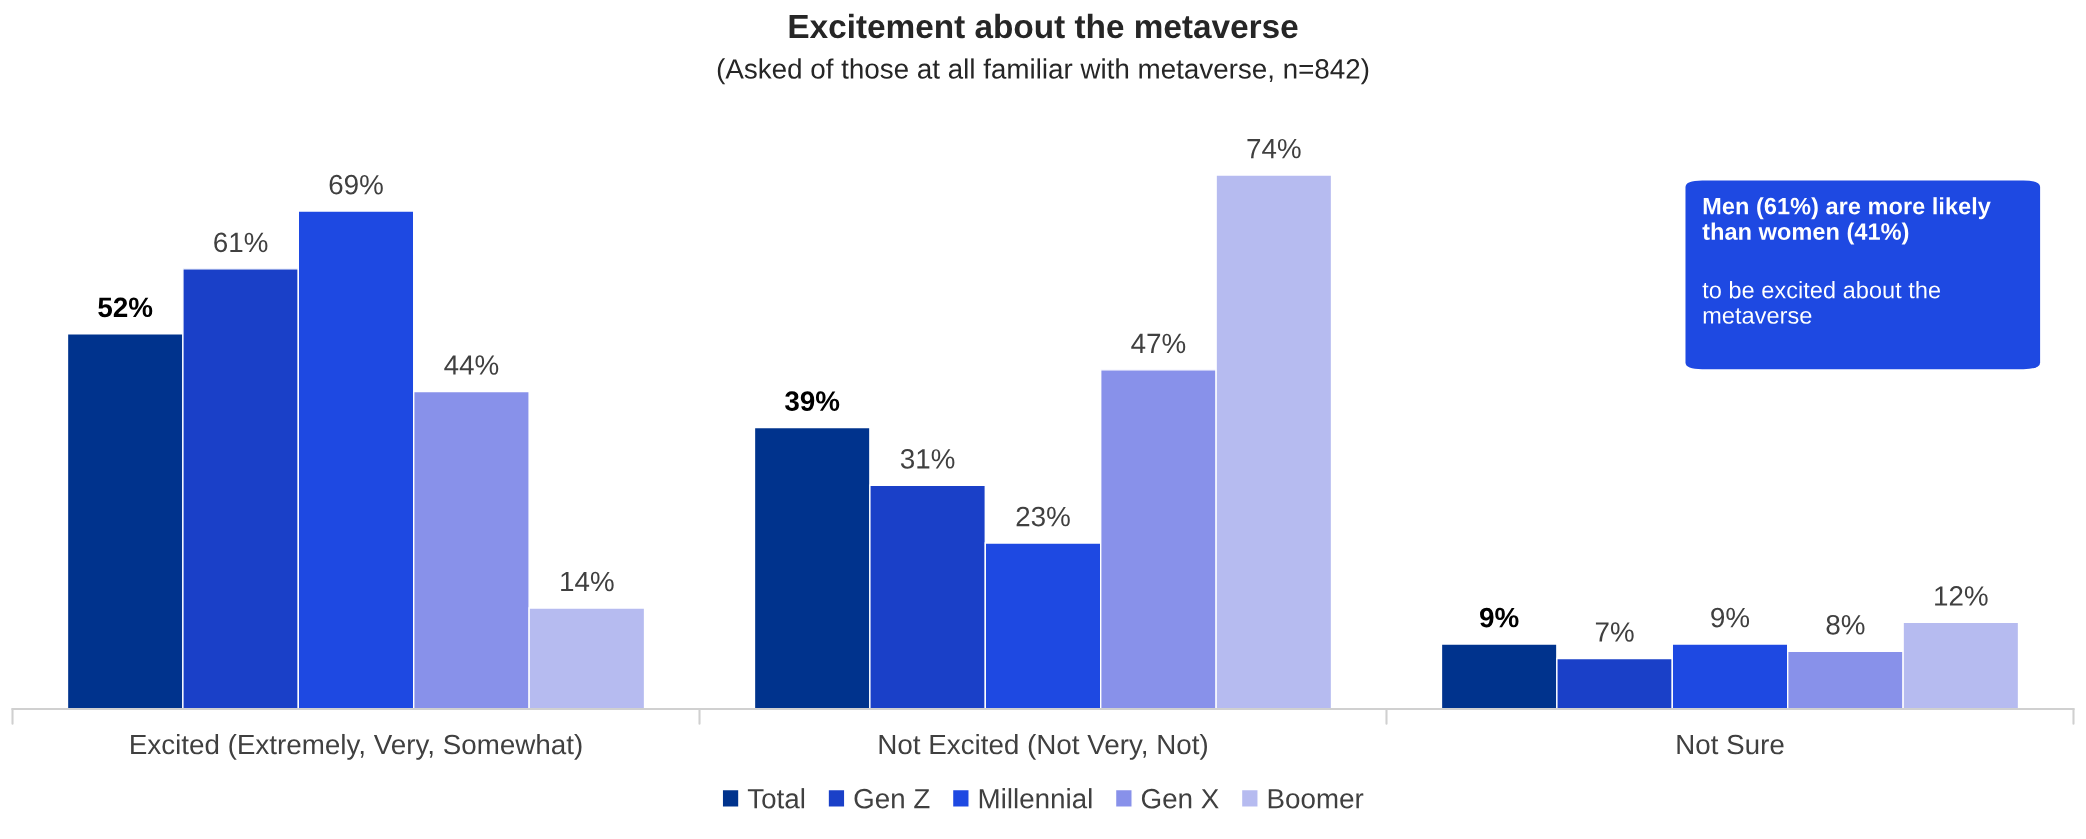 This screenshot has width=2086, height=839. Describe the element at coordinates (1961, 596) in the screenshot. I see `data-label: 12%` at that location.